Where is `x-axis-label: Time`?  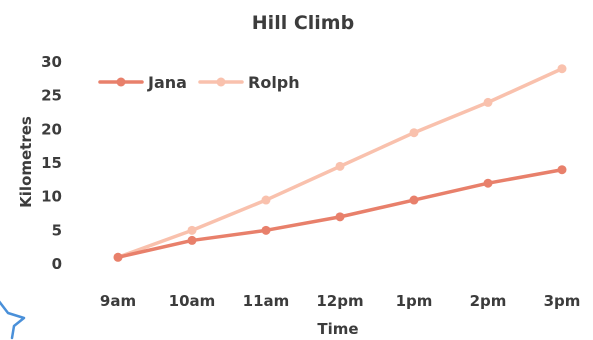
x-axis-label: Time is located at coordinates (337, 329).